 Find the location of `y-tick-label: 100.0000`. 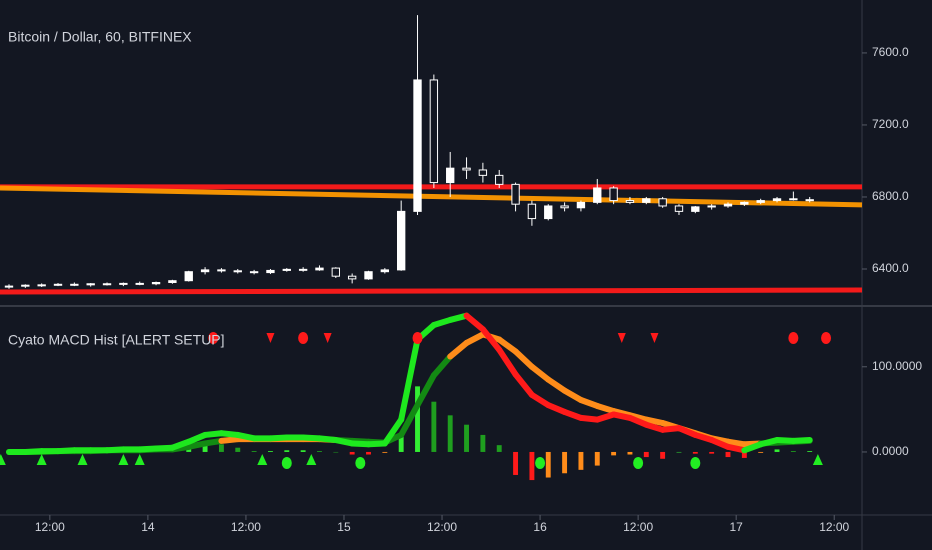

y-tick-label: 100.0000 is located at coordinates (897, 366).